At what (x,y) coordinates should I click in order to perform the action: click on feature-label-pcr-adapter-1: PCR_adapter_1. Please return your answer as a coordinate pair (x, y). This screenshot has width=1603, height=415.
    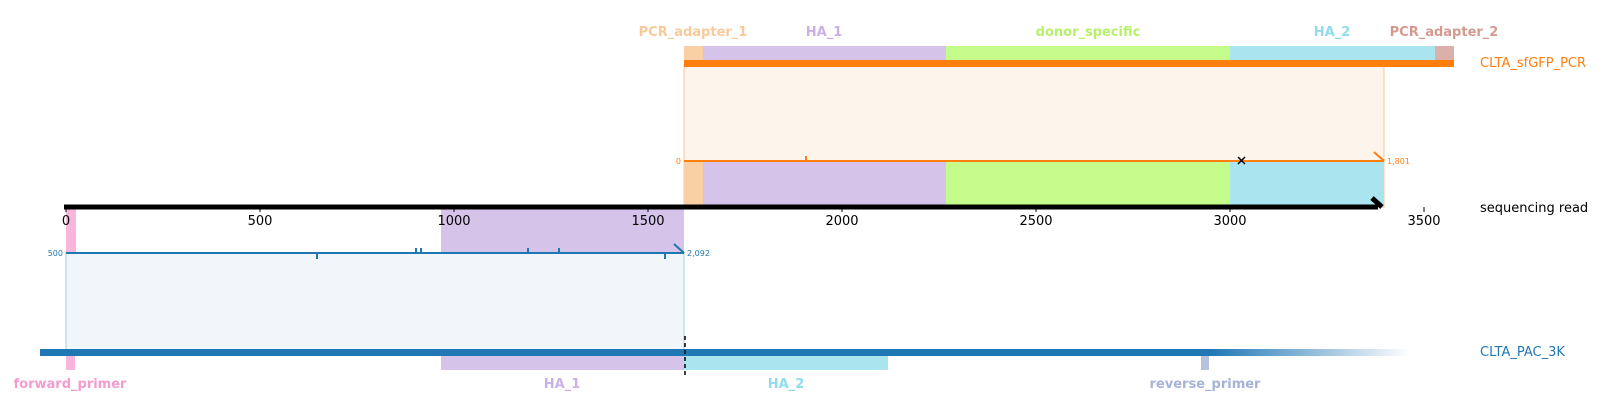
    Looking at the image, I should click on (693, 32).